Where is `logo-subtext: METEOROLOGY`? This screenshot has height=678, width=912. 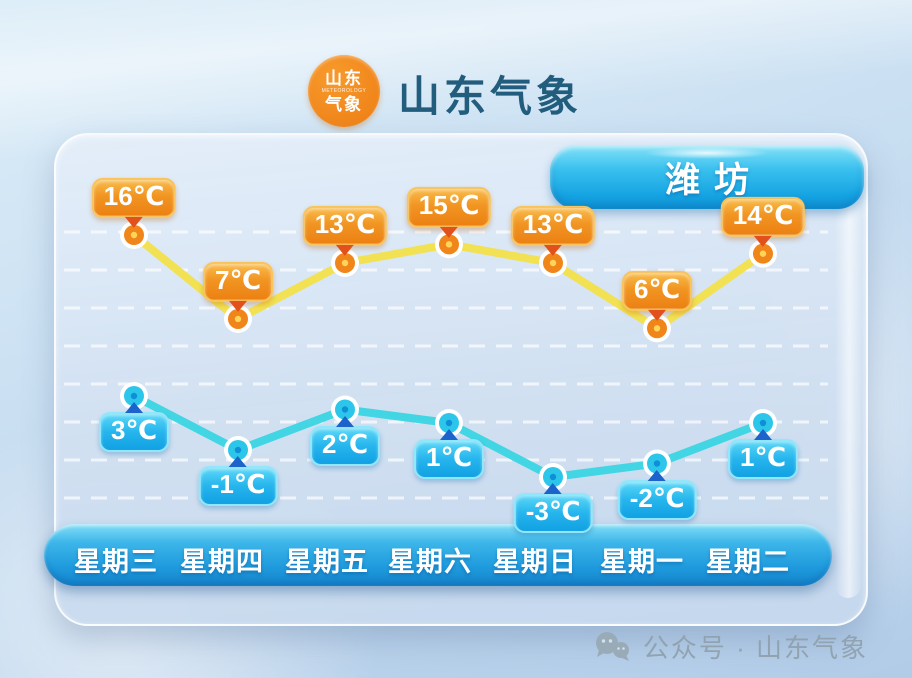
logo-subtext: METEOROLOGY is located at coordinates (344, 90).